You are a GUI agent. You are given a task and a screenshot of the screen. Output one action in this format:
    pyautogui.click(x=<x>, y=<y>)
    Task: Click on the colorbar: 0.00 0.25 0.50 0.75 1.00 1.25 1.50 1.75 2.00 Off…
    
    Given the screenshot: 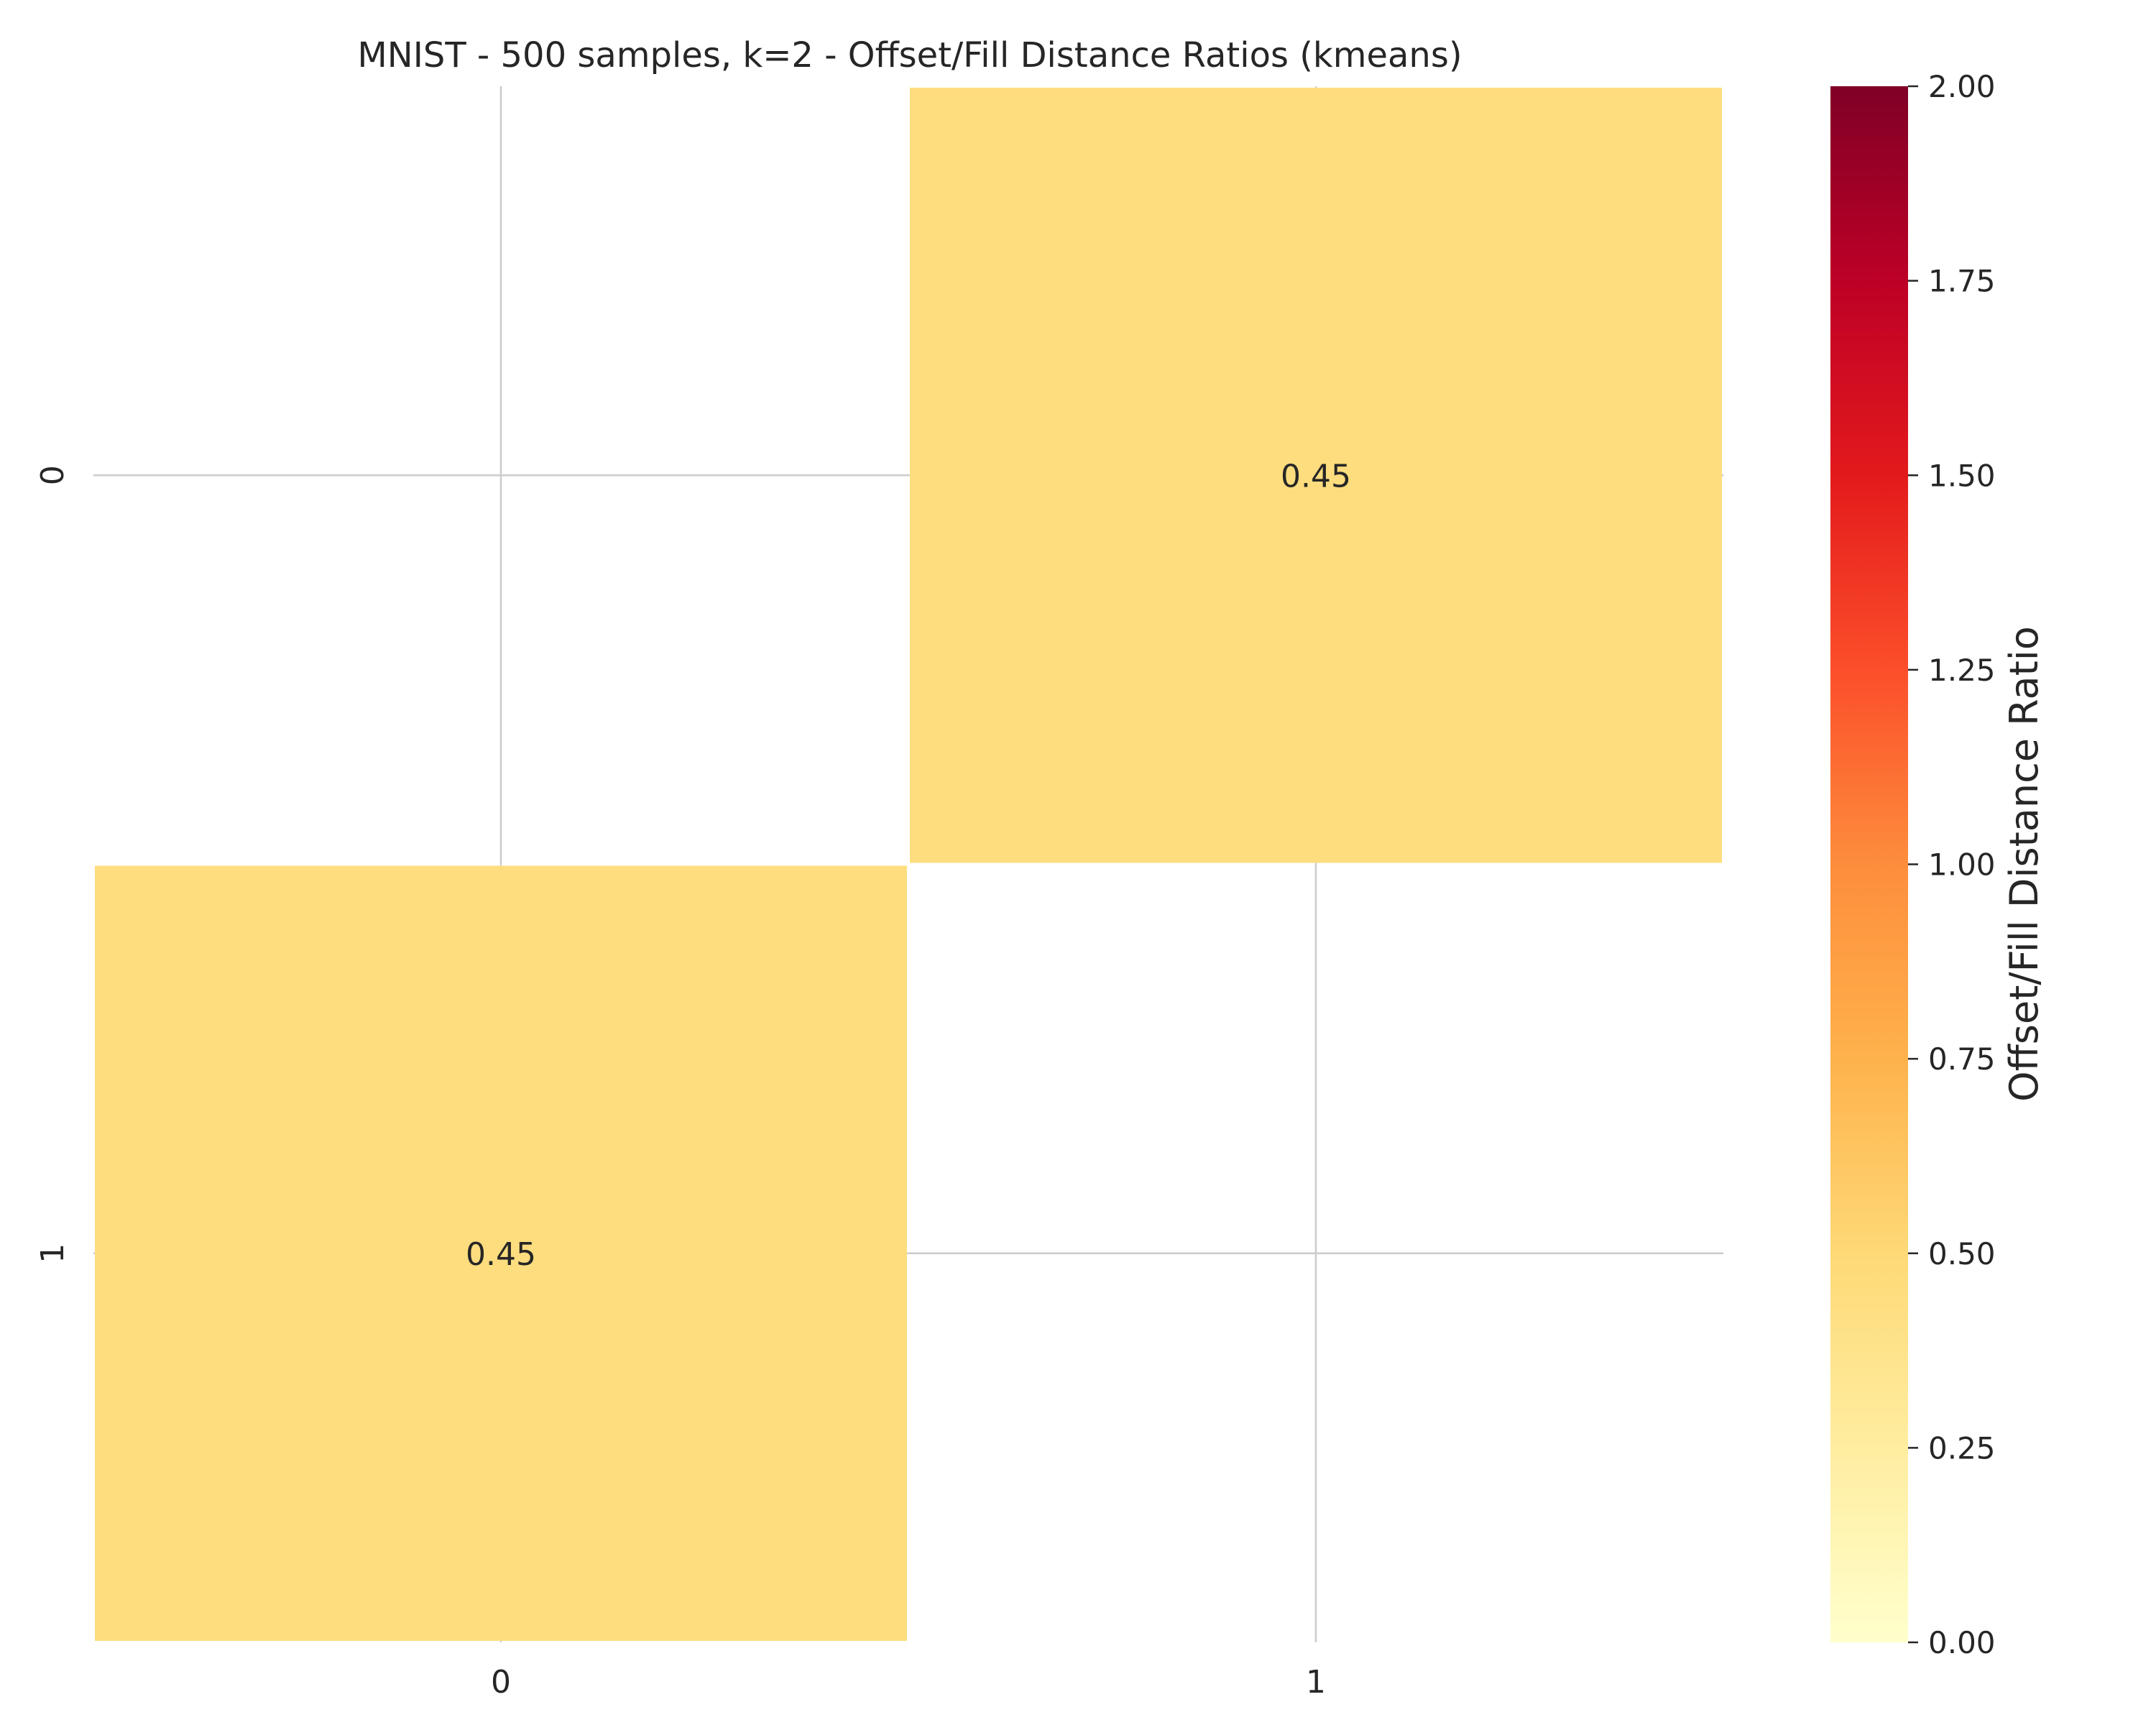 What is the action you would take?
    pyautogui.click(x=1938, y=864)
    